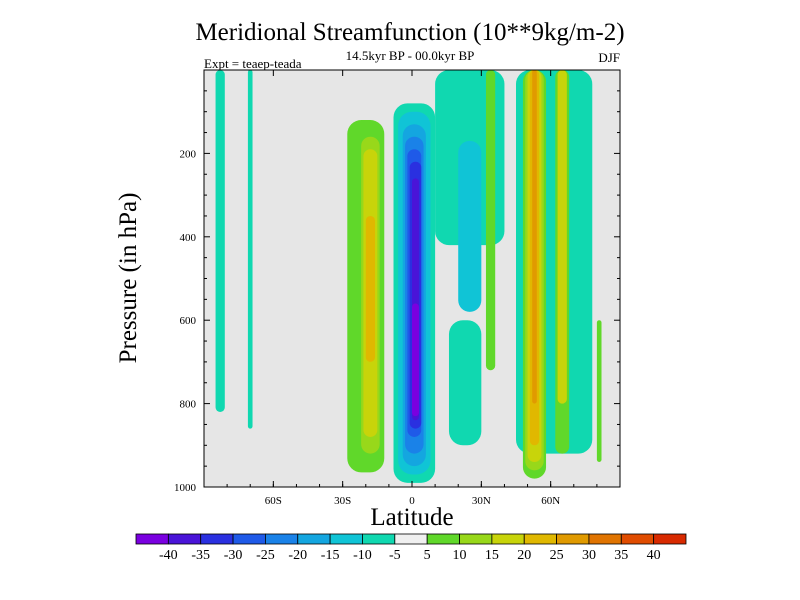 The height and width of the screenshot is (600, 800). Describe the element at coordinates (412, 501) in the screenshot. I see `x-tick-label: 0` at that location.